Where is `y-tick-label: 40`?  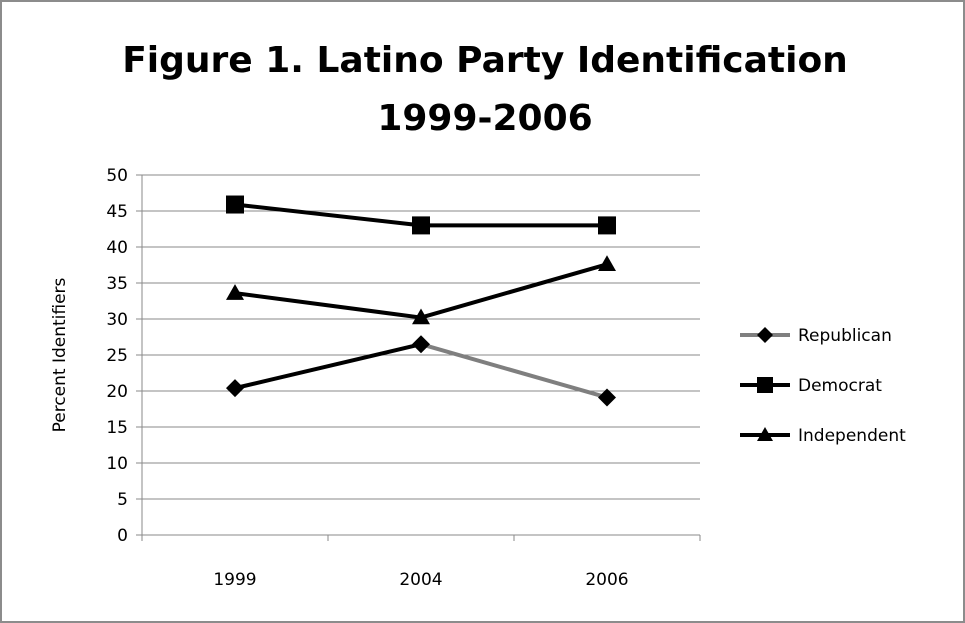 y-tick-label: 40 is located at coordinates (117, 248).